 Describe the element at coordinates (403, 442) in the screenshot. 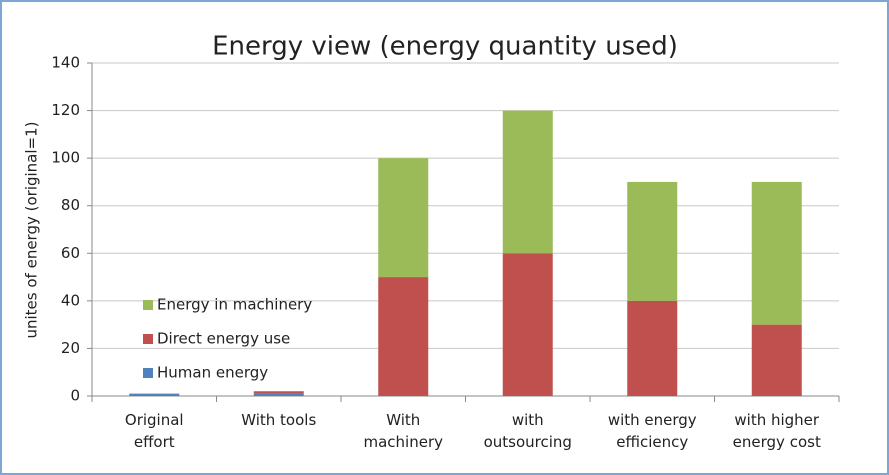

I see `x-tick-label-line: machinery` at that location.